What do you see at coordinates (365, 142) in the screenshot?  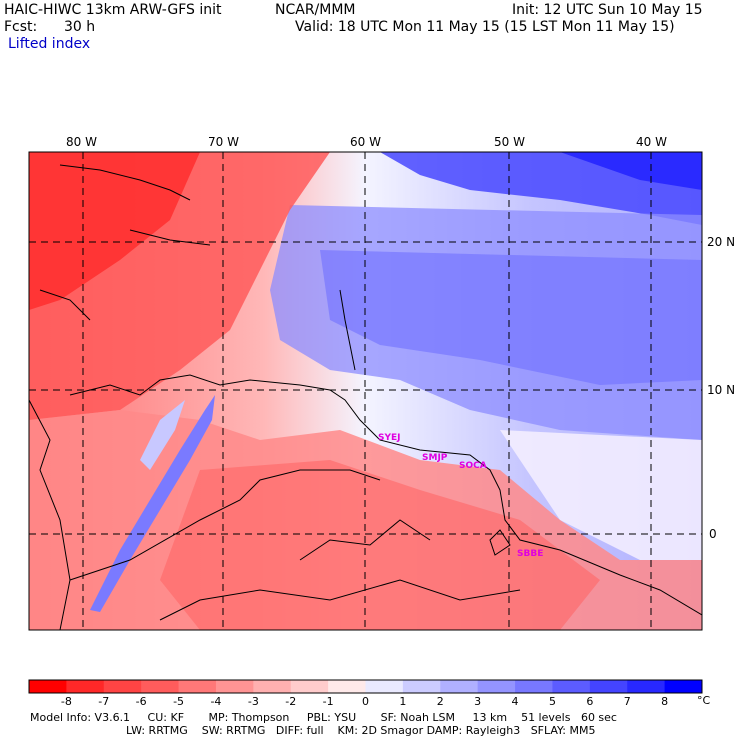 I see `lon-label-60w: 60 W` at bounding box center [365, 142].